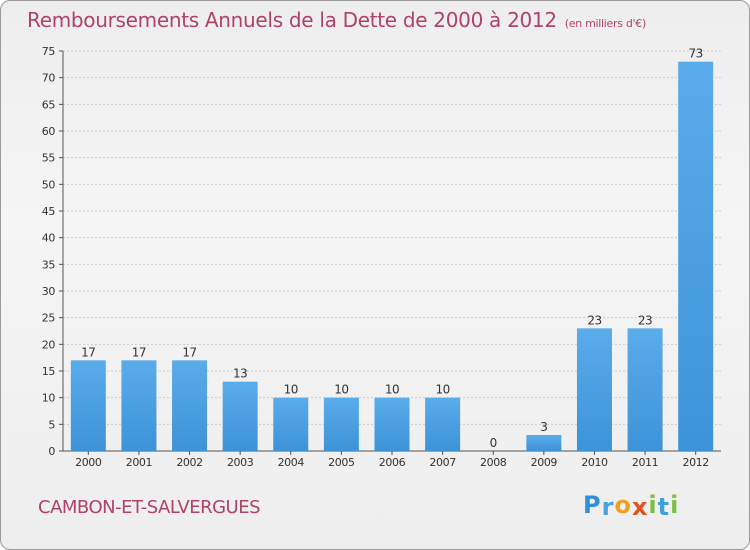 The height and width of the screenshot is (550, 750). I want to click on y-tick-label: 5, so click(51, 424).